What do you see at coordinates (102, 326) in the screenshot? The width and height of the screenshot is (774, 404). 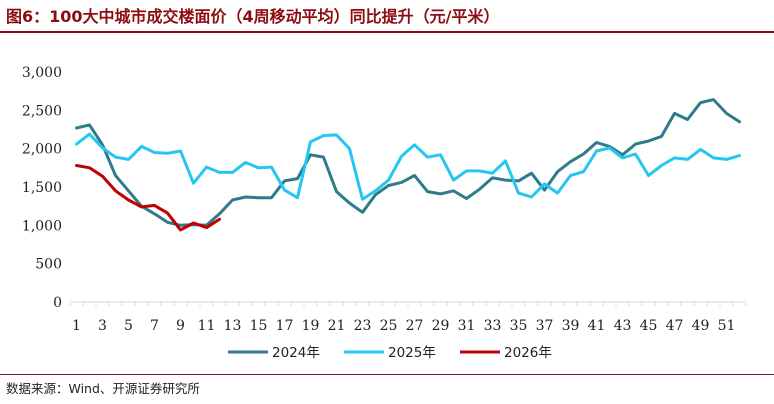 I see `x-tick-label: 3` at bounding box center [102, 326].